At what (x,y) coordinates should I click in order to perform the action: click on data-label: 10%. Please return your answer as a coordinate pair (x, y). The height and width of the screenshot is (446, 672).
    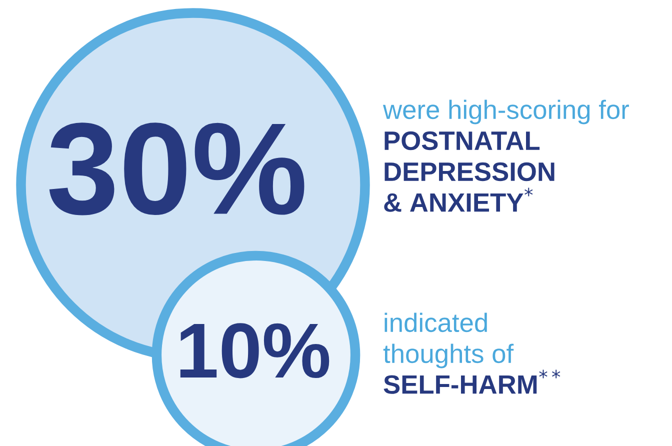
    Looking at the image, I should click on (255, 350).